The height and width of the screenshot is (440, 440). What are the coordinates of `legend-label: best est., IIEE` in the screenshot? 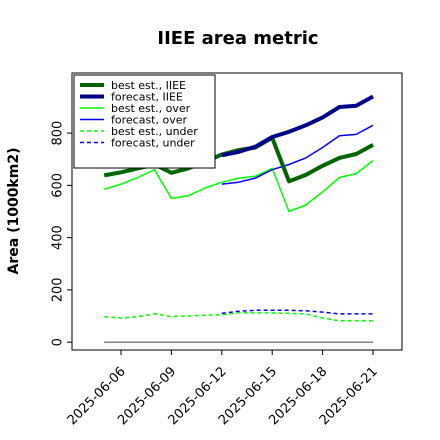 It's located at (148, 85).